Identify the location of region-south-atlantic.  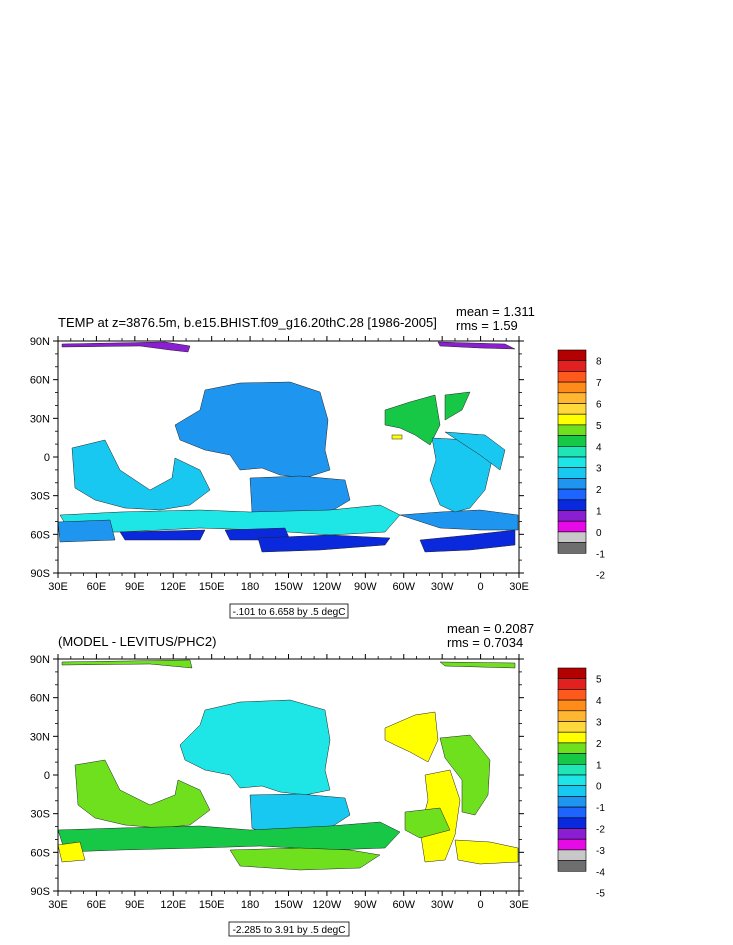
(465, 775).